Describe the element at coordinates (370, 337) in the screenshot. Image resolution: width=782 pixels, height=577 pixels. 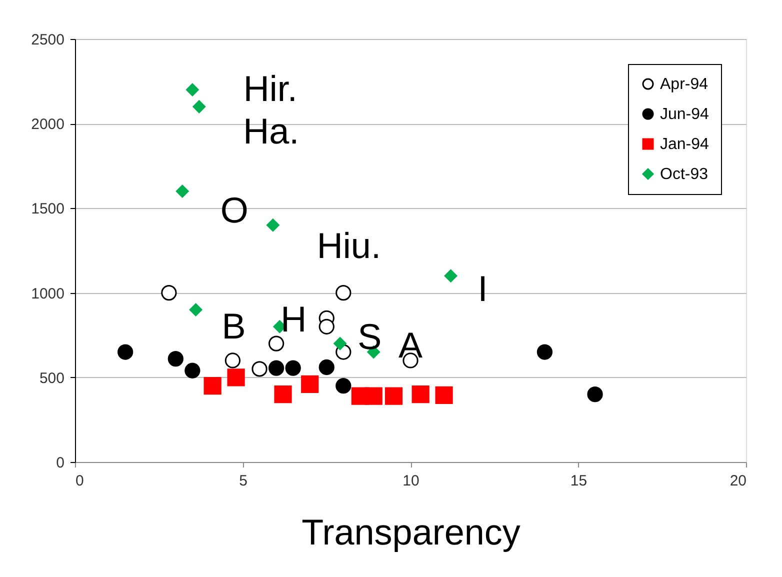
I see `annotation: S` at that location.